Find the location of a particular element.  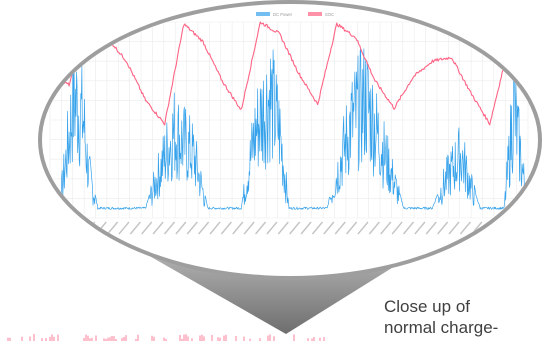

caption-line-1: Close up of is located at coordinates (427, 306).